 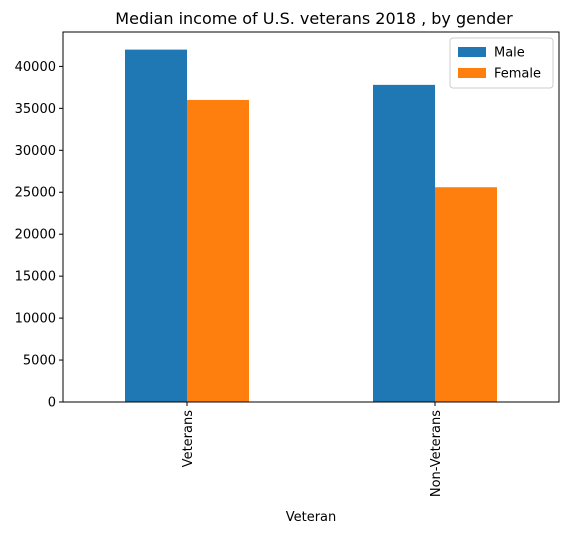 I want to click on y-axis: 0 5000 10000 15000 20000 25000 30000 35000 40000, so click(x=39, y=235).